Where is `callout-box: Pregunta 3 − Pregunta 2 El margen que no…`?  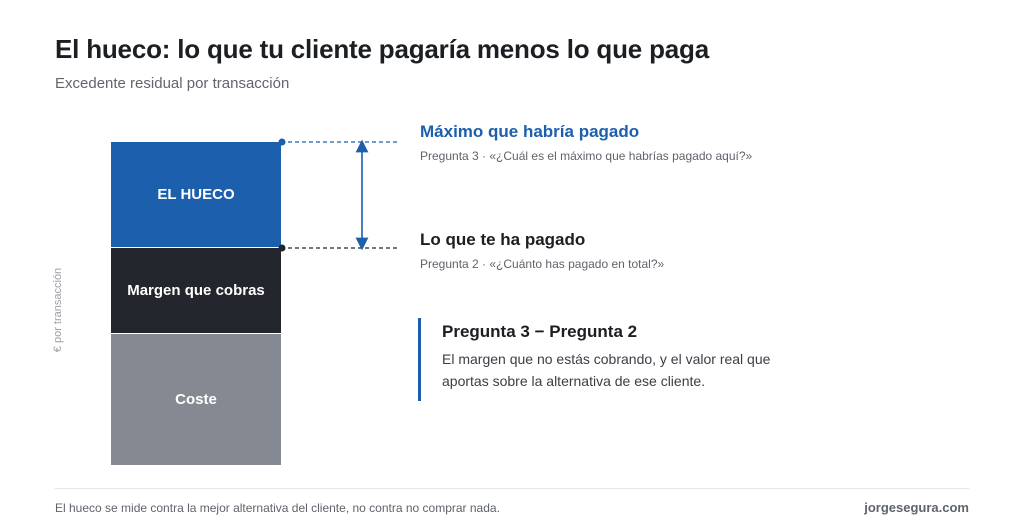 callout-box: Pregunta 3 − Pregunta 2 El margen que no… is located at coordinates (595, 359).